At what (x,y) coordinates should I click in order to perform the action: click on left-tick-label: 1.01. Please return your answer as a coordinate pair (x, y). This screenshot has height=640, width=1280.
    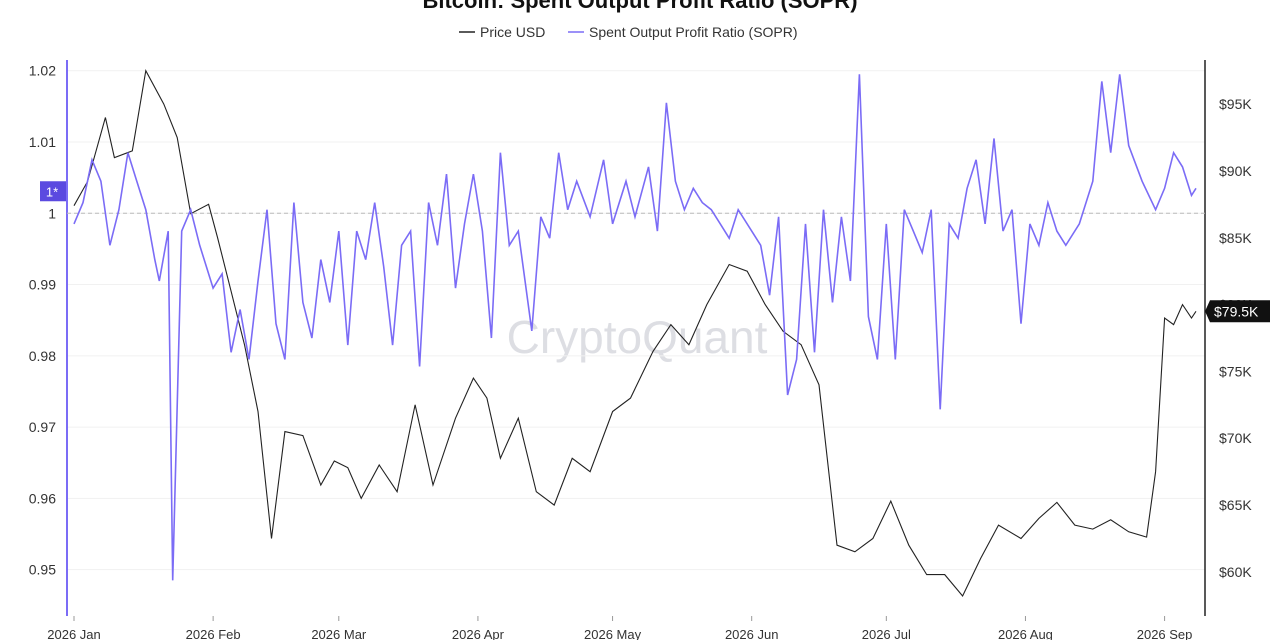
    Looking at the image, I should click on (42, 142).